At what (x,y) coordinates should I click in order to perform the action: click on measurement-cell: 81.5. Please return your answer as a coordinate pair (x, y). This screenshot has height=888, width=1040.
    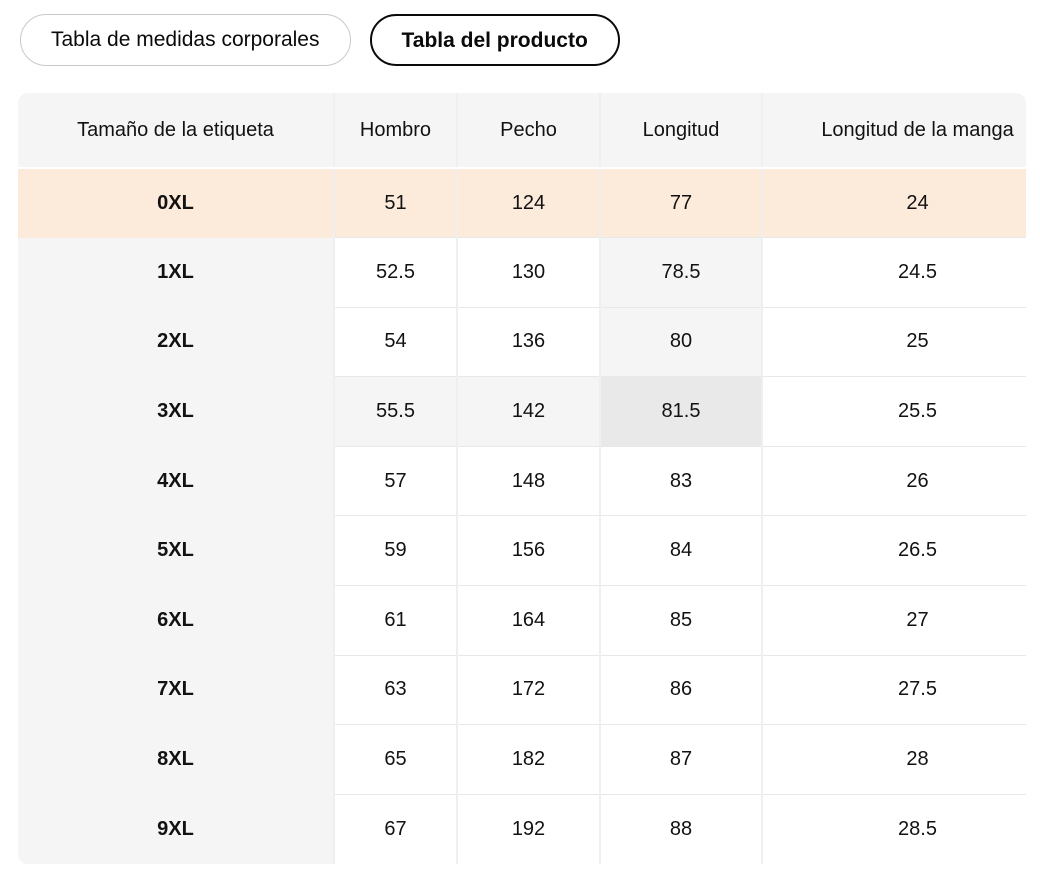
    Looking at the image, I should click on (680, 411).